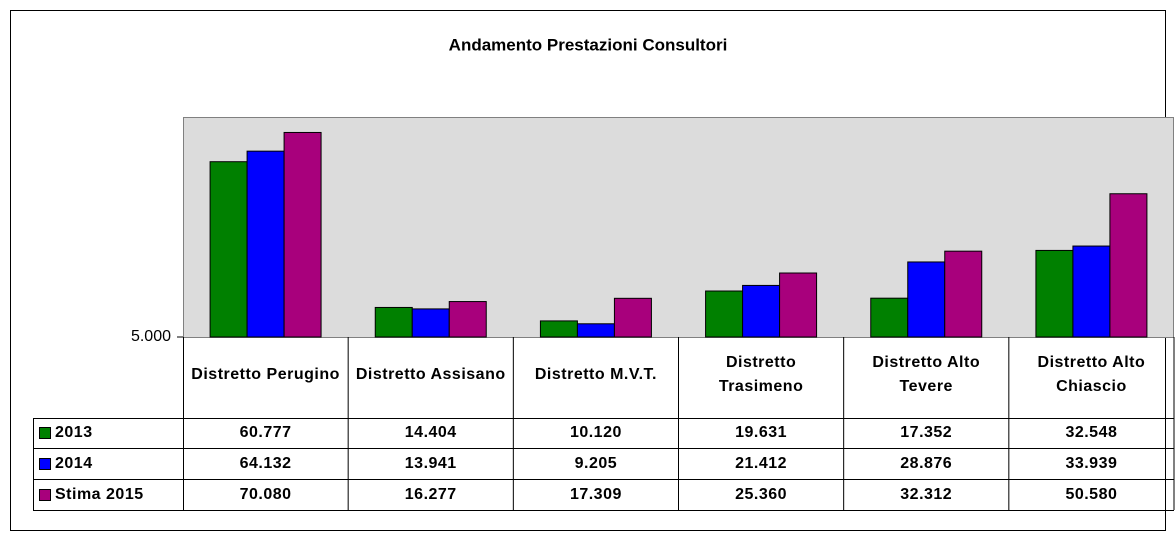 The width and height of the screenshot is (1176, 542). I want to click on value-label-box: 28.876, so click(926, 463).